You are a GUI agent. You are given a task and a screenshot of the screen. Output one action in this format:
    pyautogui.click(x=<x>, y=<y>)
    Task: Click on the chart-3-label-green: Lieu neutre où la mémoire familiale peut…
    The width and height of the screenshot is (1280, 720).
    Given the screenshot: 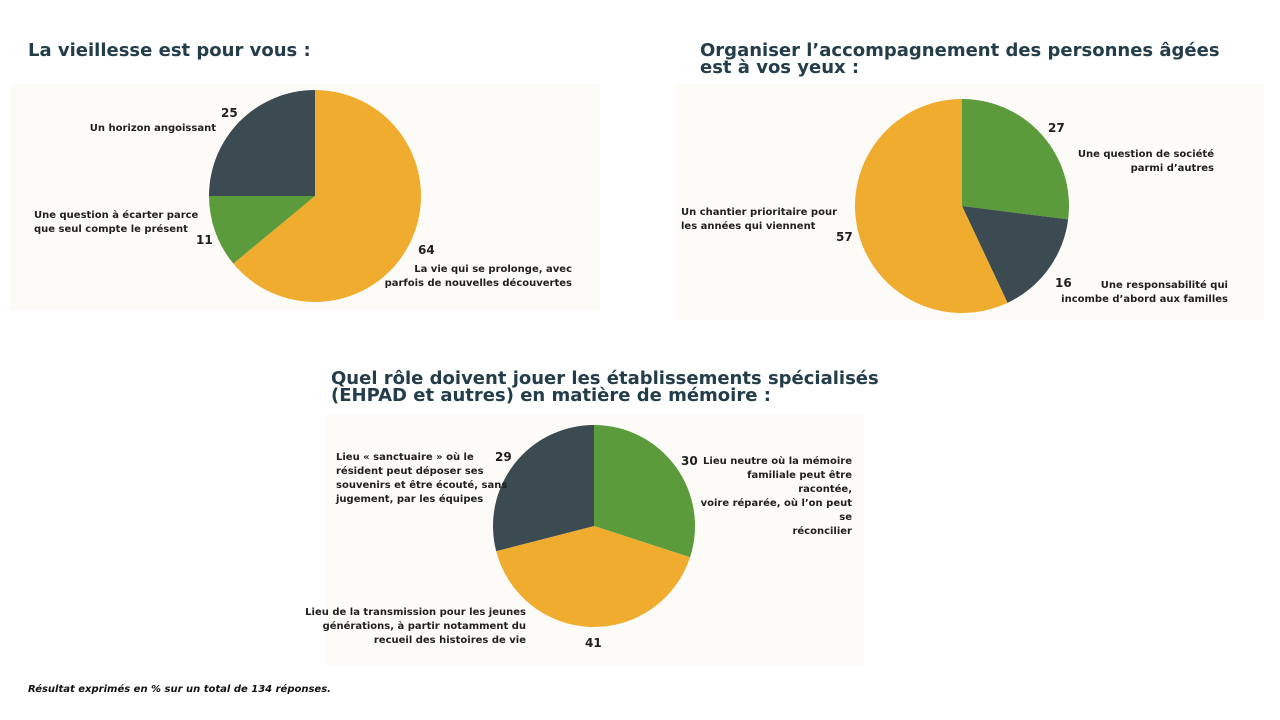 What is the action you would take?
    pyautogui.click(x=776, y=496)
    